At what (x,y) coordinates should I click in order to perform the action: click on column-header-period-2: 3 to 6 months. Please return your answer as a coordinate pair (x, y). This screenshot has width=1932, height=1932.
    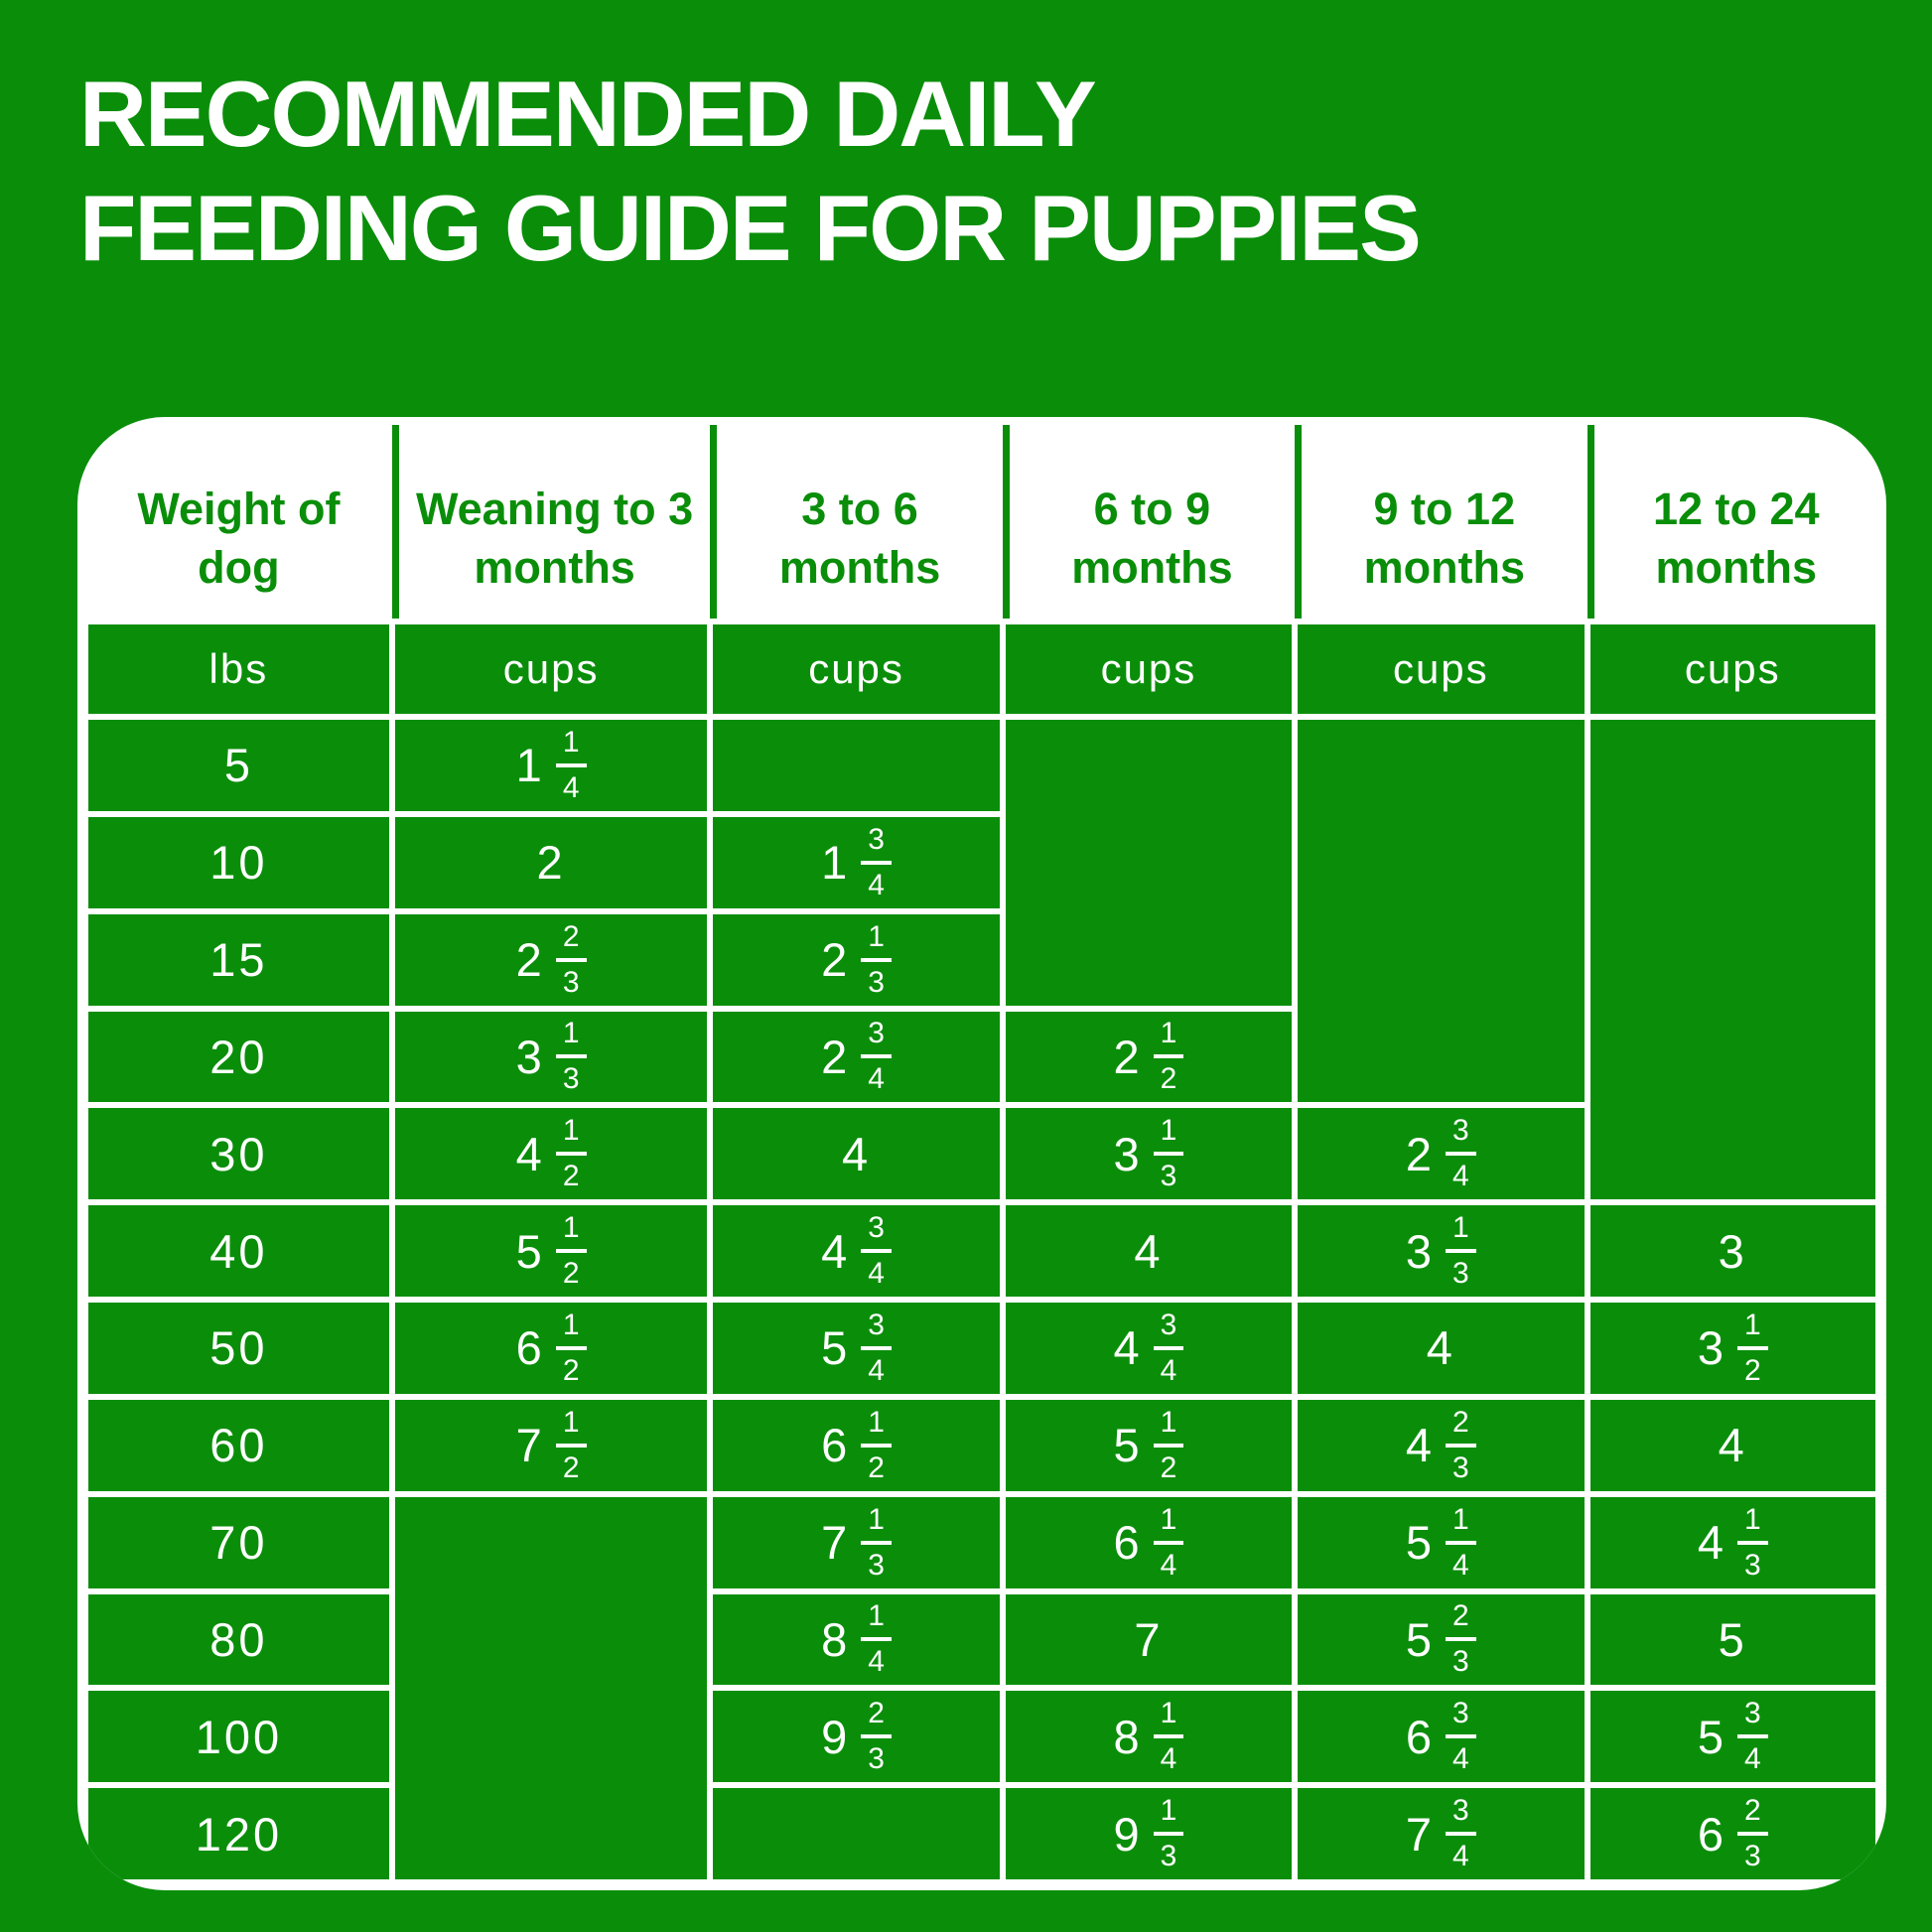
    Looking at the image, I should click on (857, 522).